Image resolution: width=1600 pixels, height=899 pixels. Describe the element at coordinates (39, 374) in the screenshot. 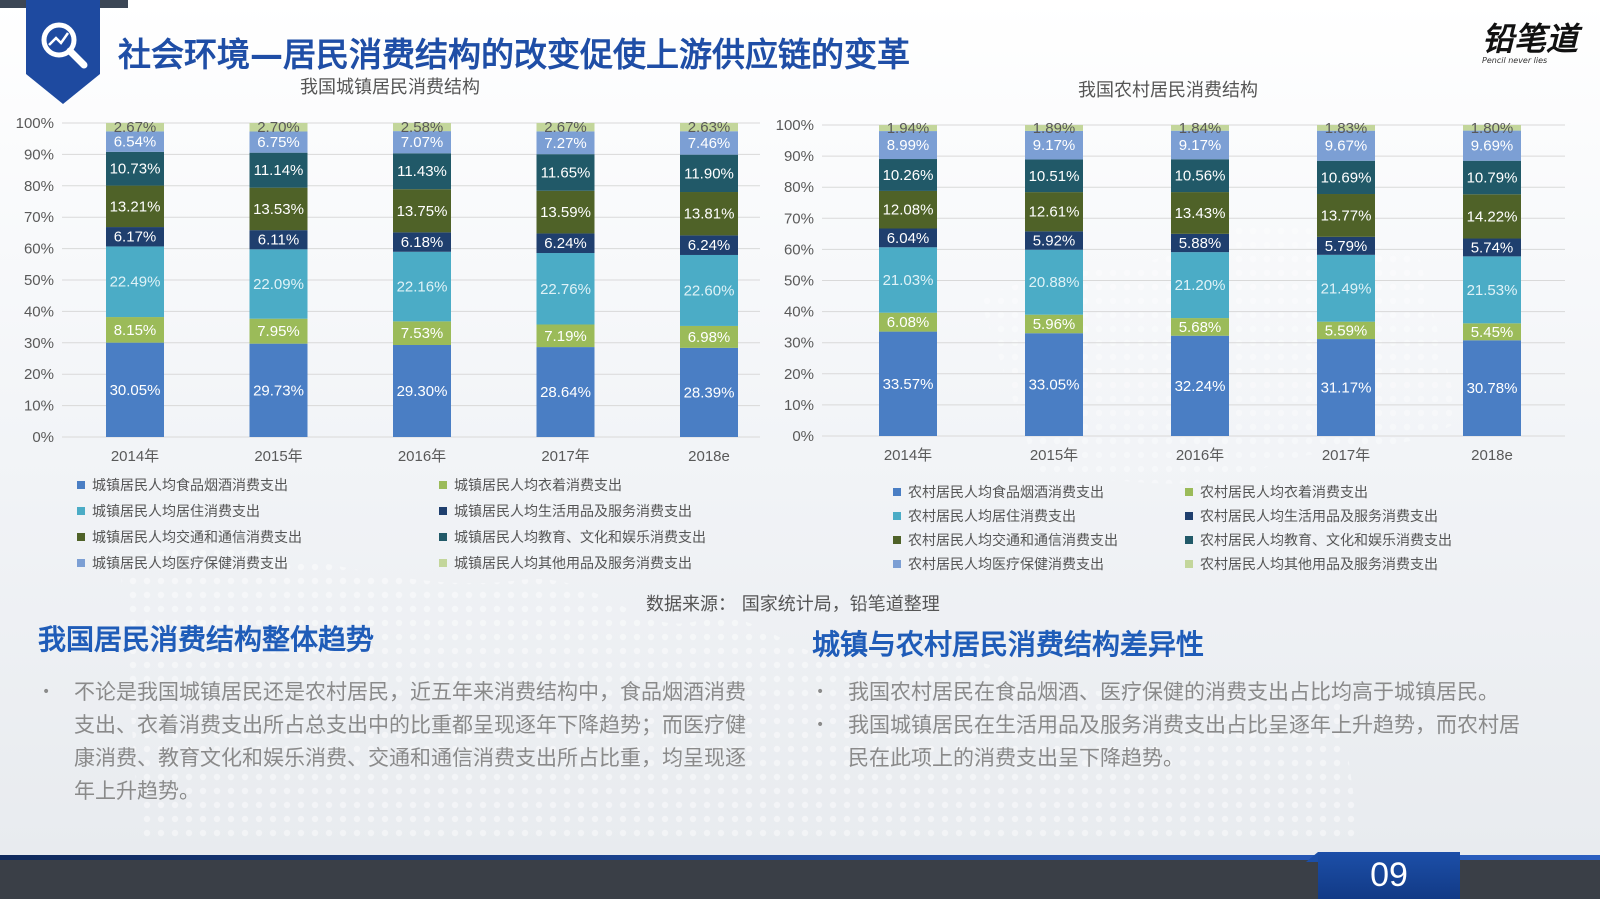

I see `y-tick-label: 20%` at that location.